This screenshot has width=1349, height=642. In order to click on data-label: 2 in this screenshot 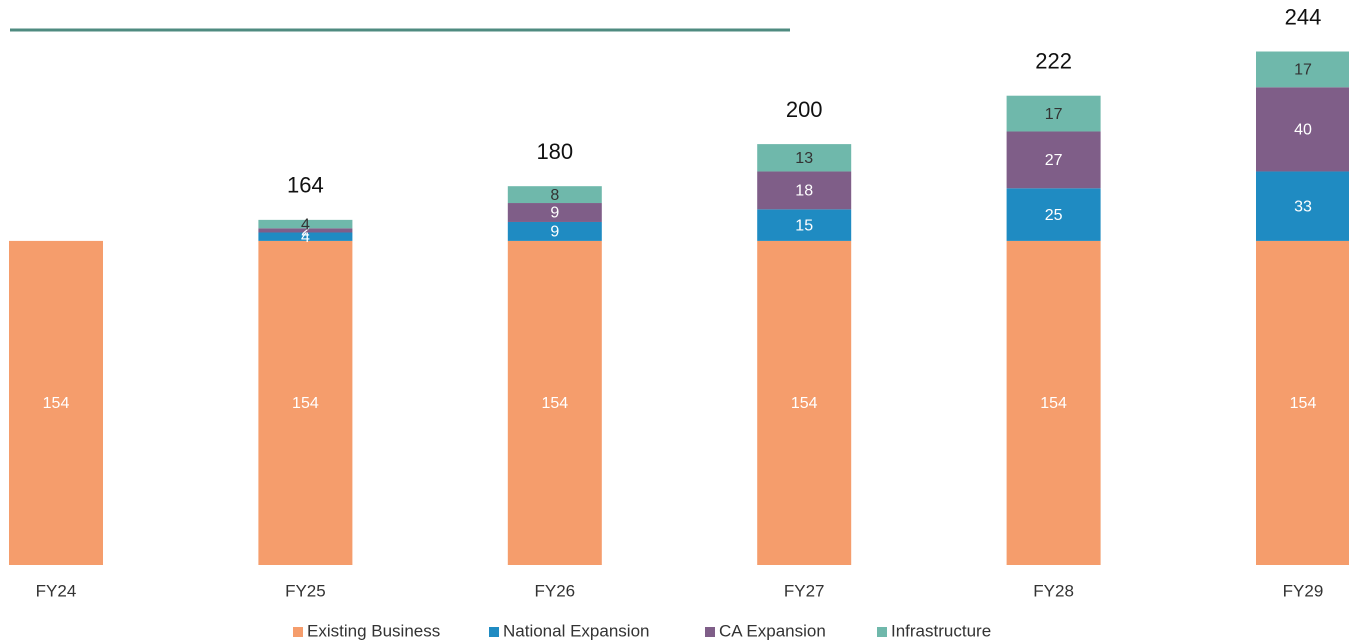, I will do `click(305, 231)`.